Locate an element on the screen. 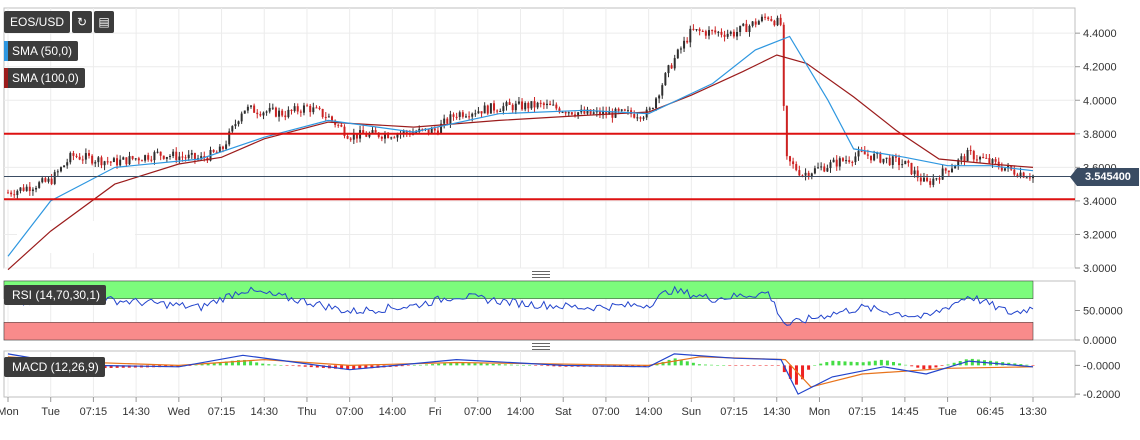 This screenshot has height=440, width=1140. x-tick-label: 07:15 is located at coordinates (94, 412).